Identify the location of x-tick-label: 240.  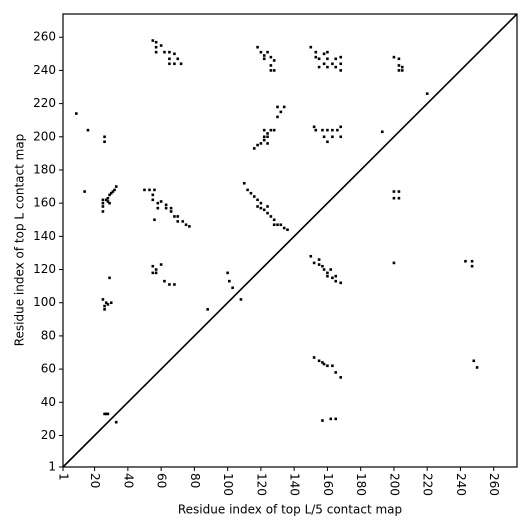
(461, 484).